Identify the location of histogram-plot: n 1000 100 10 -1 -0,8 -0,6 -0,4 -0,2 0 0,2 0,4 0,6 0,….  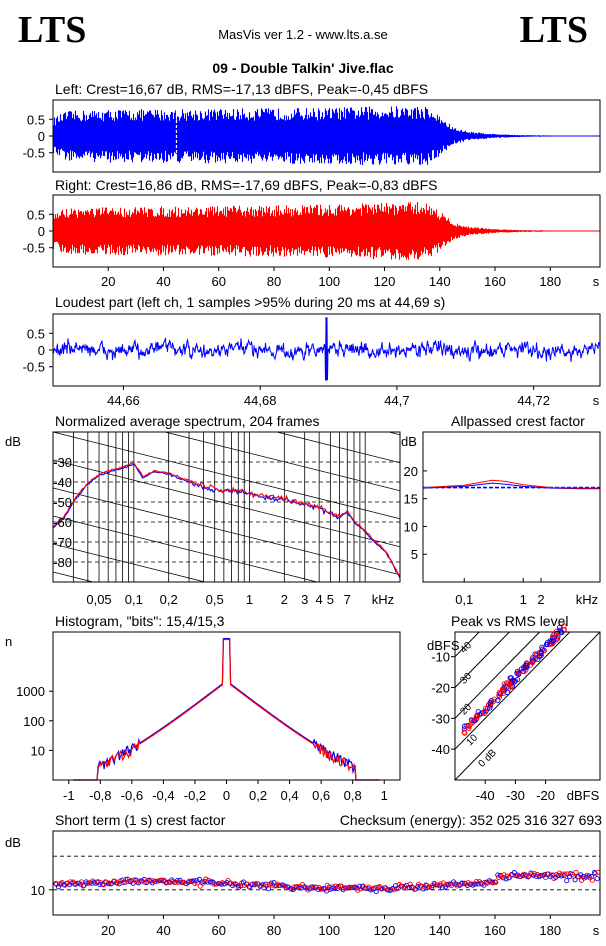
(196, 718).